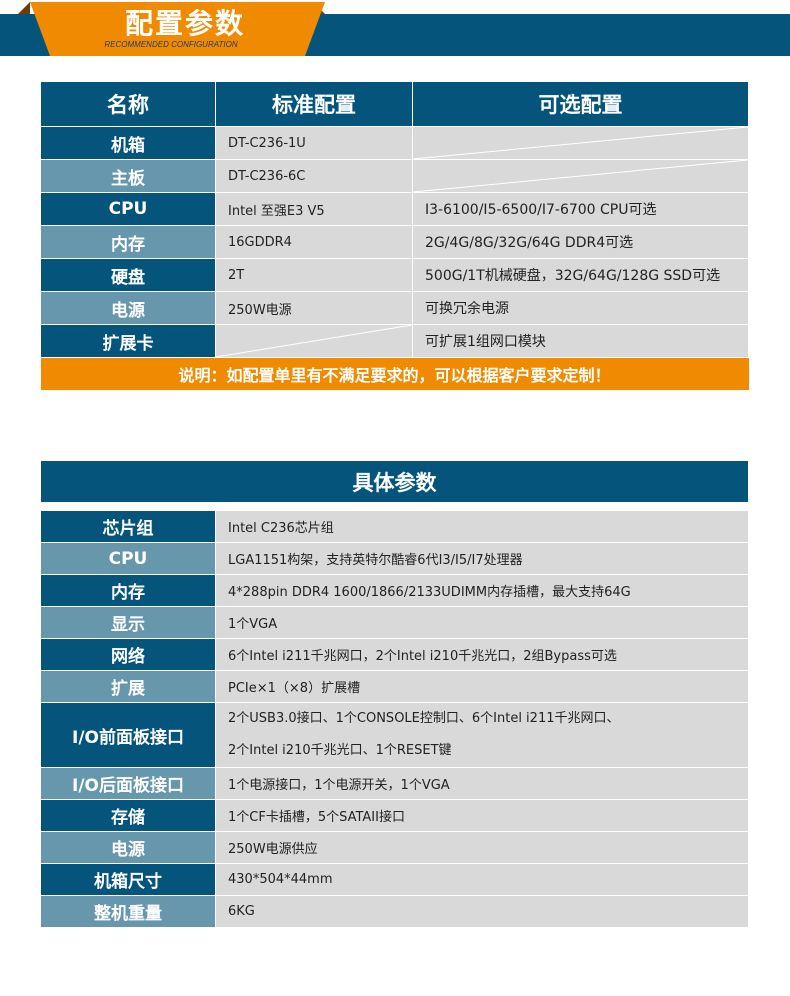  I want to click on config-header-row: 名称 标准配置 可选配置, so click(394, 104).